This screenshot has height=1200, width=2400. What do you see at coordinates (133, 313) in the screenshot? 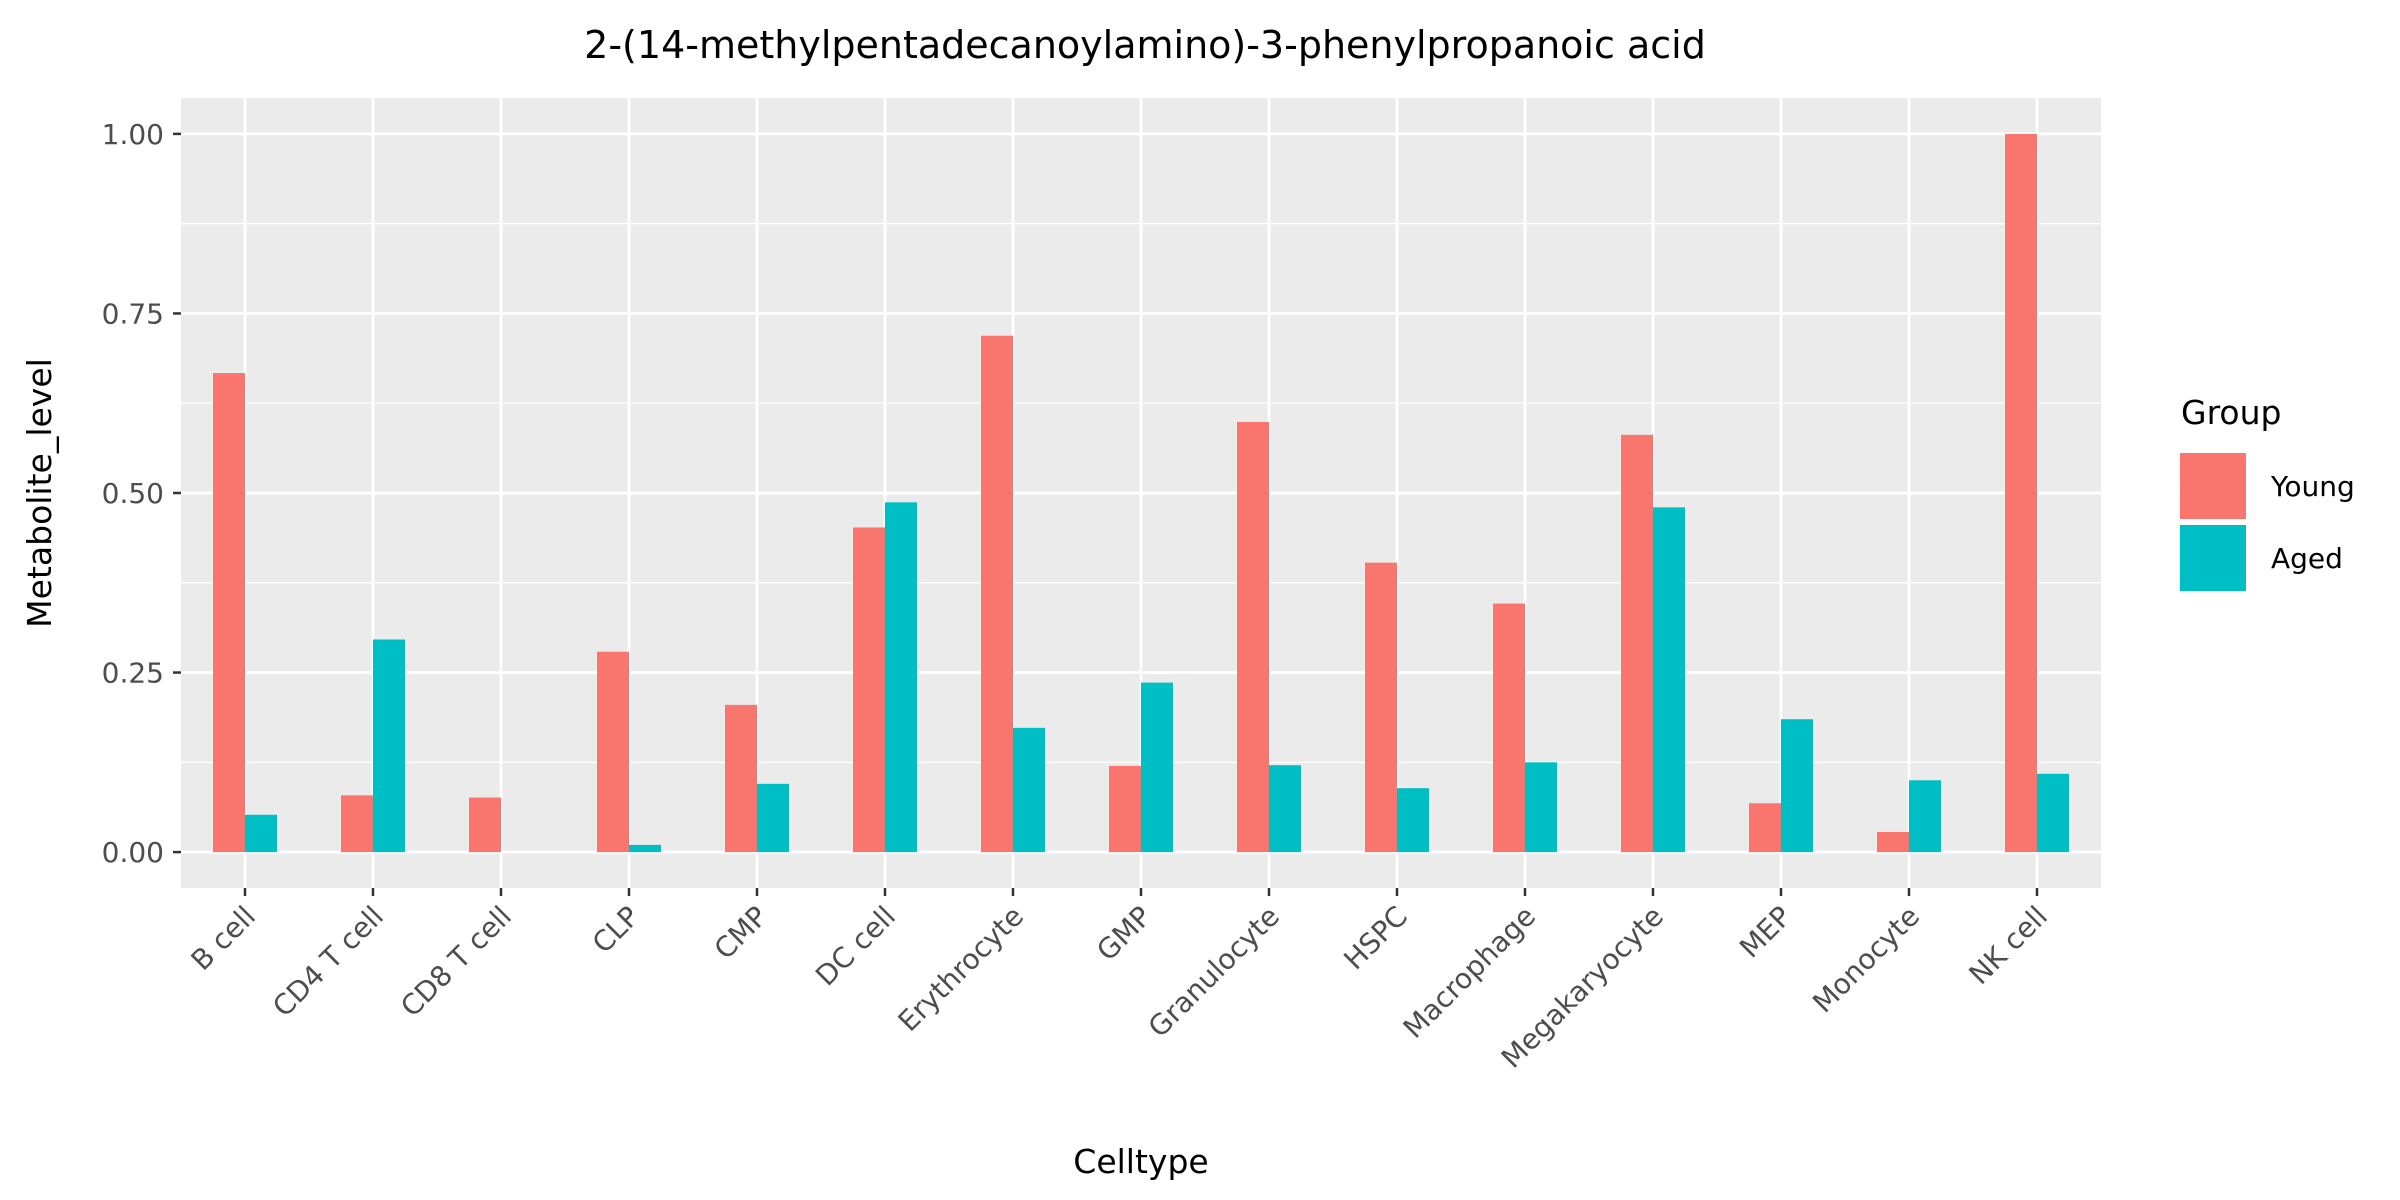
I see `y-tick-label: 0.75` at bounding box center [133, 313].